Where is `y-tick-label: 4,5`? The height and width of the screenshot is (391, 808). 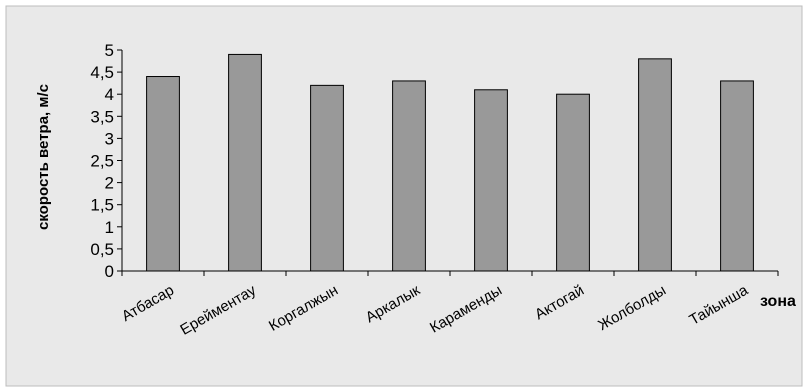 y-tick-label: 4,5 is located at coordinates (102, 72).